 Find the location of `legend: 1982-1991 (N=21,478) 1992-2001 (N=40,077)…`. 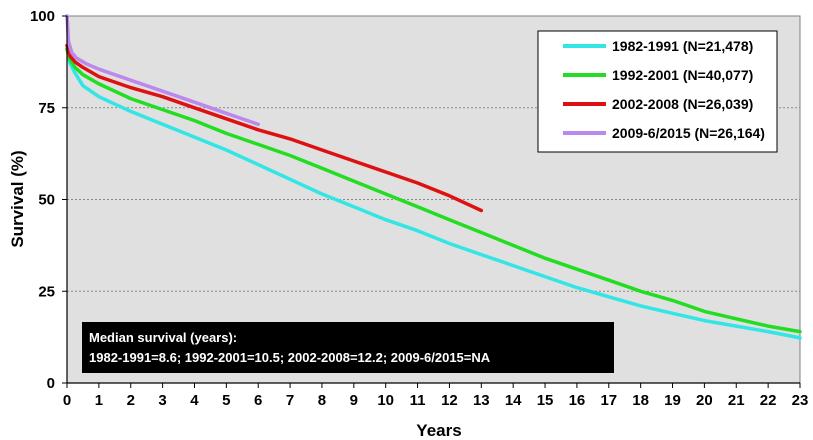

legend: 1982-1991 (N=21,478) 1992-2001 (N=40,077)… is located at coordinates (657, 91).